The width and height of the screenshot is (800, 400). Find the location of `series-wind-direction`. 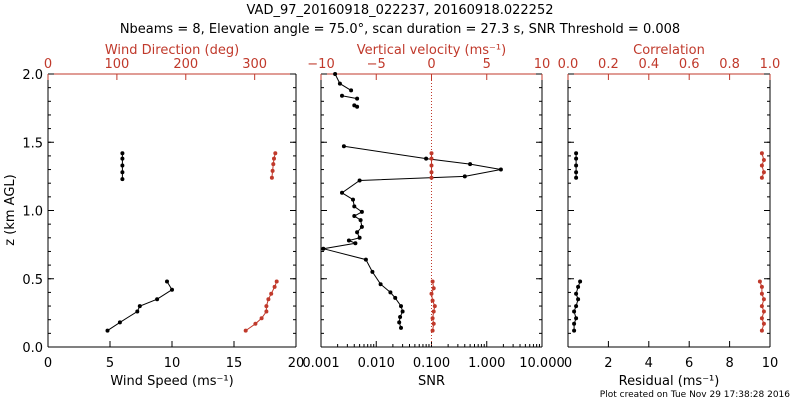

series-wind-direction is located at coordinates (261, 242).